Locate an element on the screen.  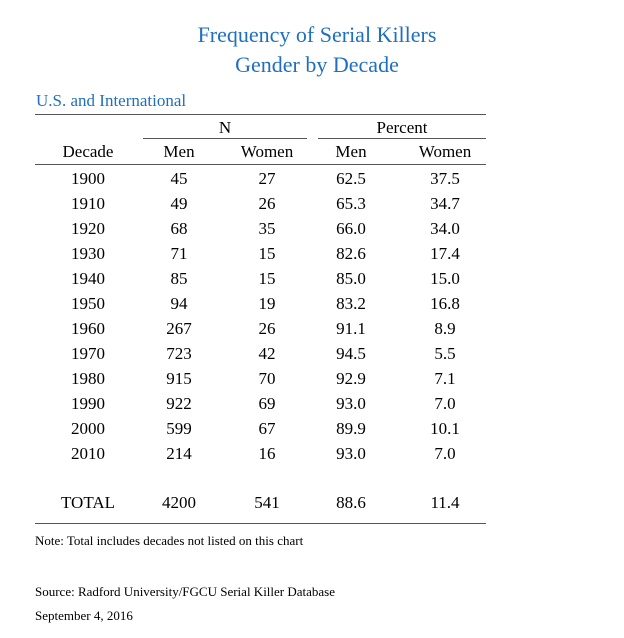
table-row: 1900 45 27 62.5 37.5 is located at coordinates (312, 179).